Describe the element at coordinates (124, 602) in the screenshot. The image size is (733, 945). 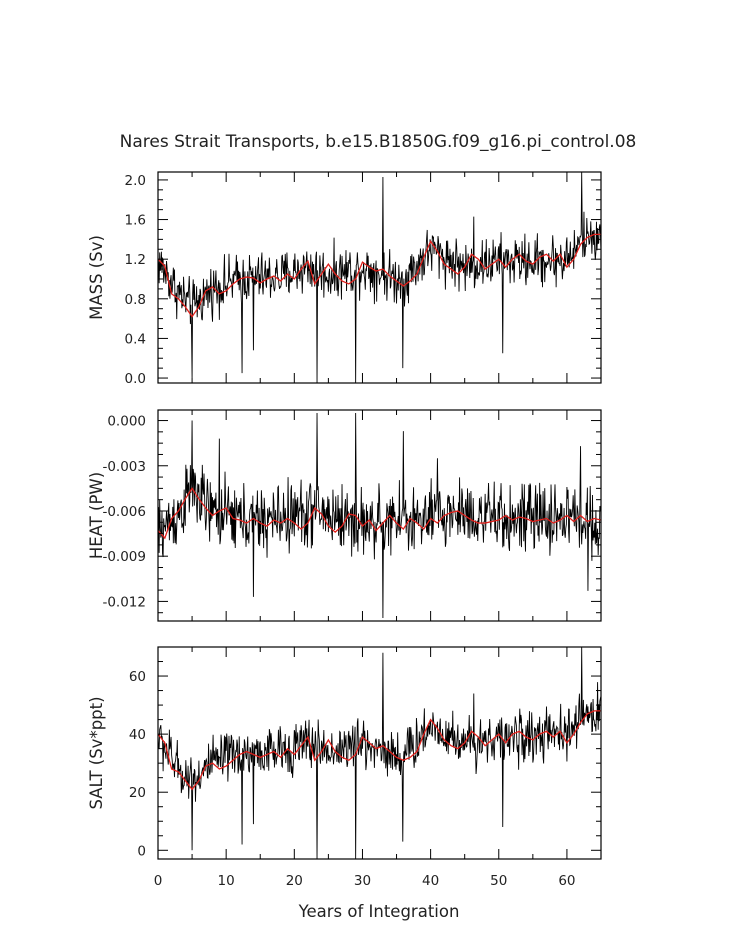
I see `y-tick-label: -0.012` at that location.